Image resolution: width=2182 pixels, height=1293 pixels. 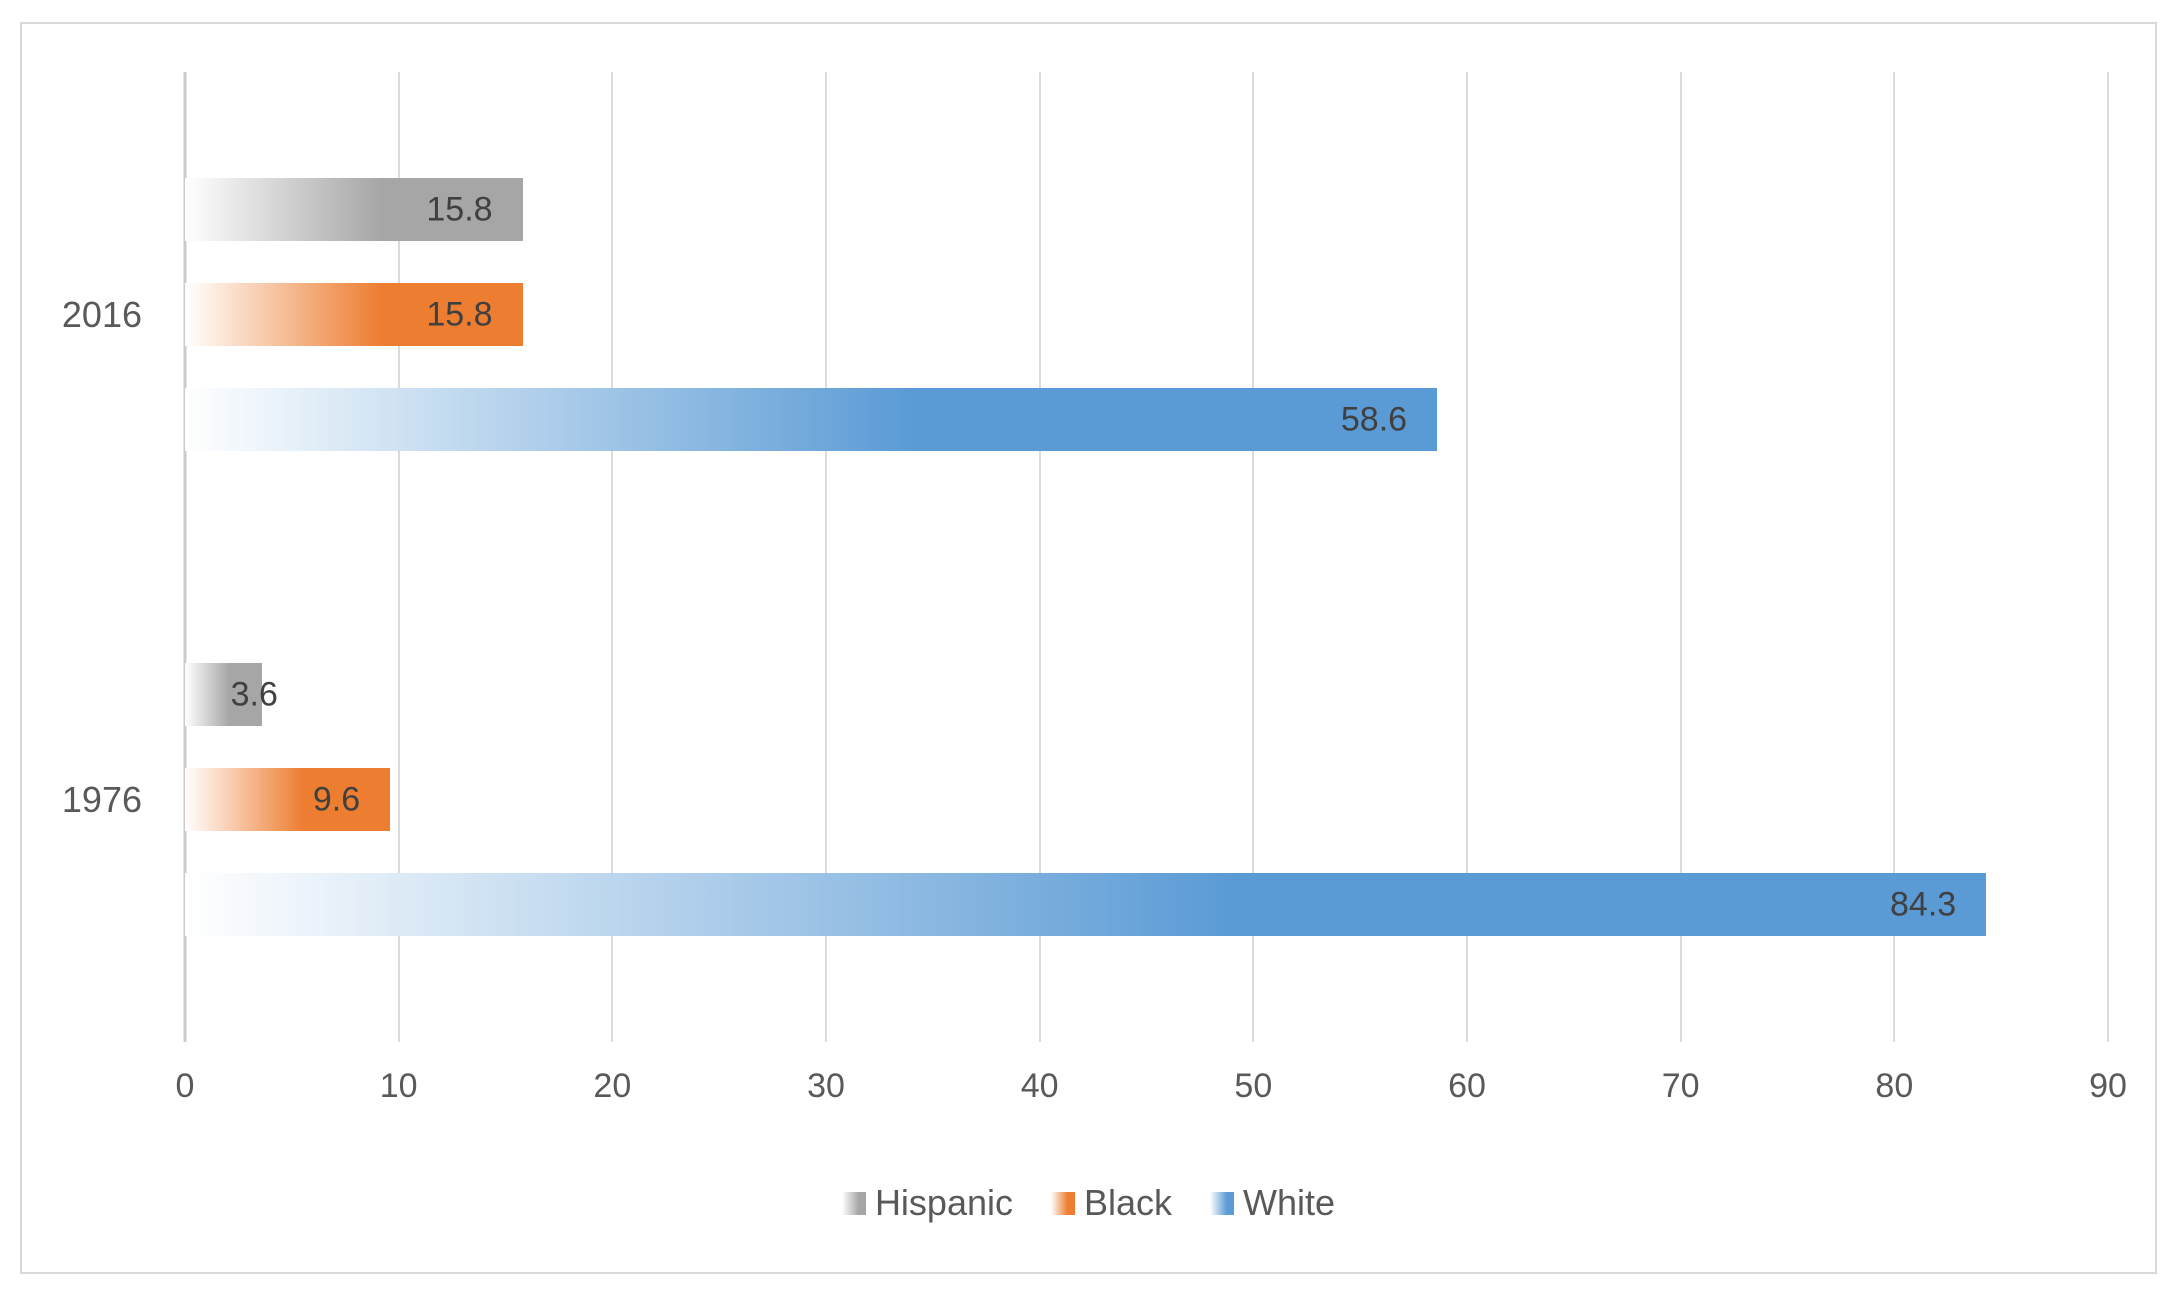 What do you see at coordinates (1063, 1203) in the screenshot?
I see `legend-marker-black-icon` at bounding box center [1063, 1203].